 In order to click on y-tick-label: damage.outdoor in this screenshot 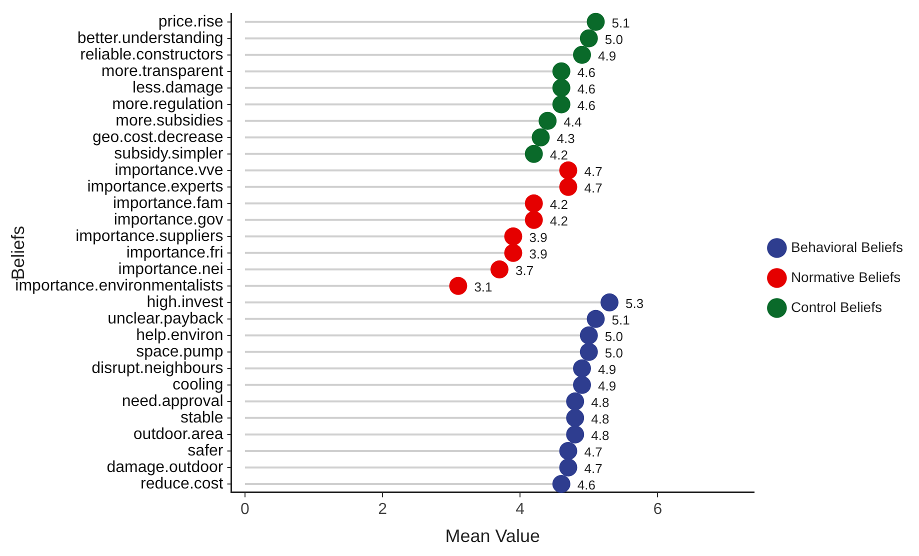, I will do `click(165, 467)`.